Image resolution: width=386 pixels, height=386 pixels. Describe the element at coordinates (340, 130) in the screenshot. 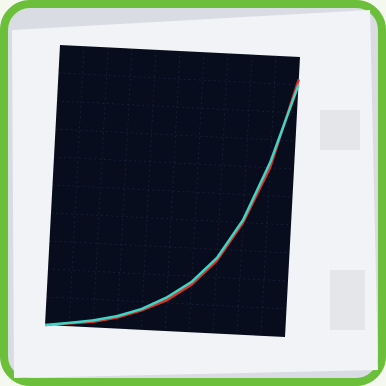

I see `legend-panel` at that location.